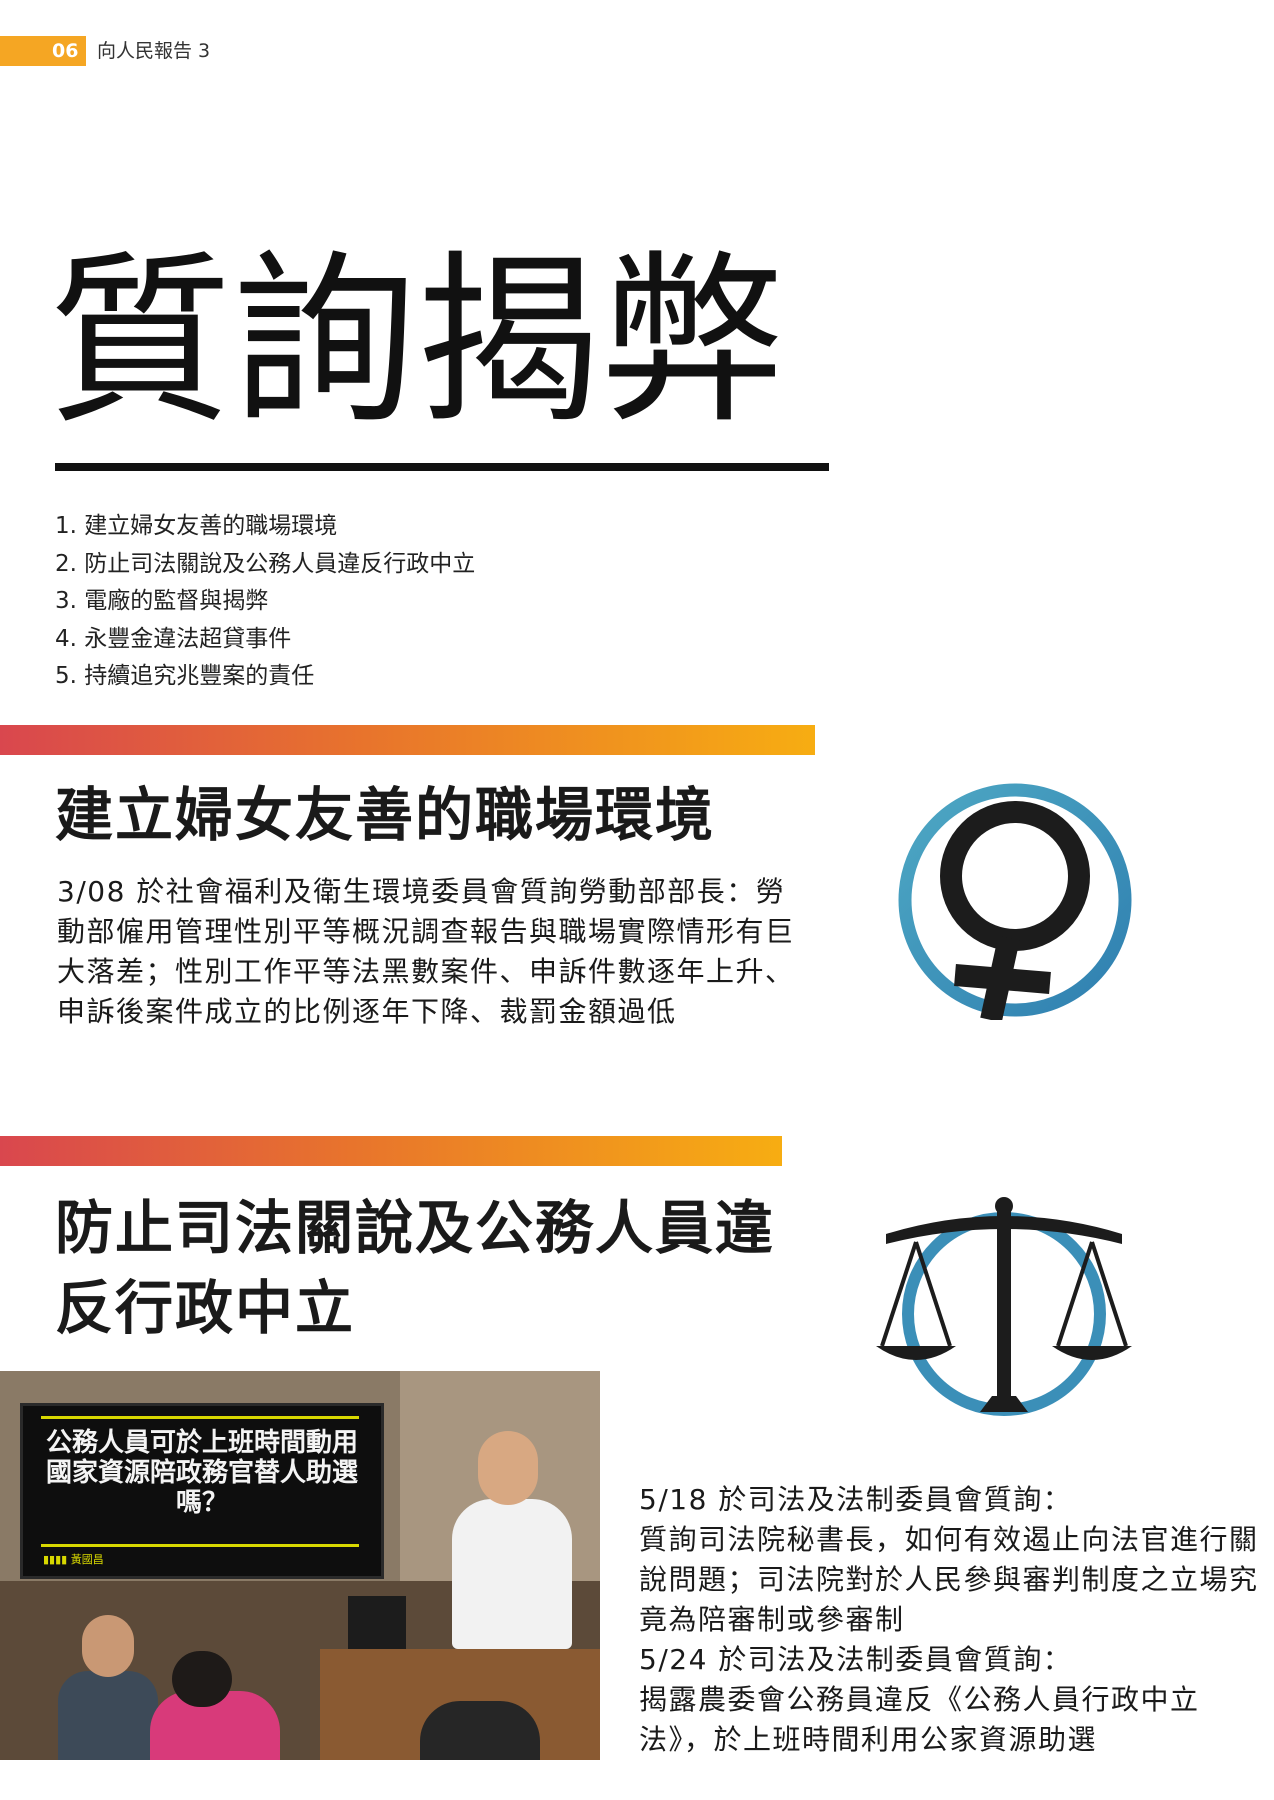 Image resolution: width=1274 pixels, height=1800 pixels. What do you see at coordinates (154, 51) in the screenshot?
I see `report-name: 向人民報告 3` at bounding box center [154, 51].